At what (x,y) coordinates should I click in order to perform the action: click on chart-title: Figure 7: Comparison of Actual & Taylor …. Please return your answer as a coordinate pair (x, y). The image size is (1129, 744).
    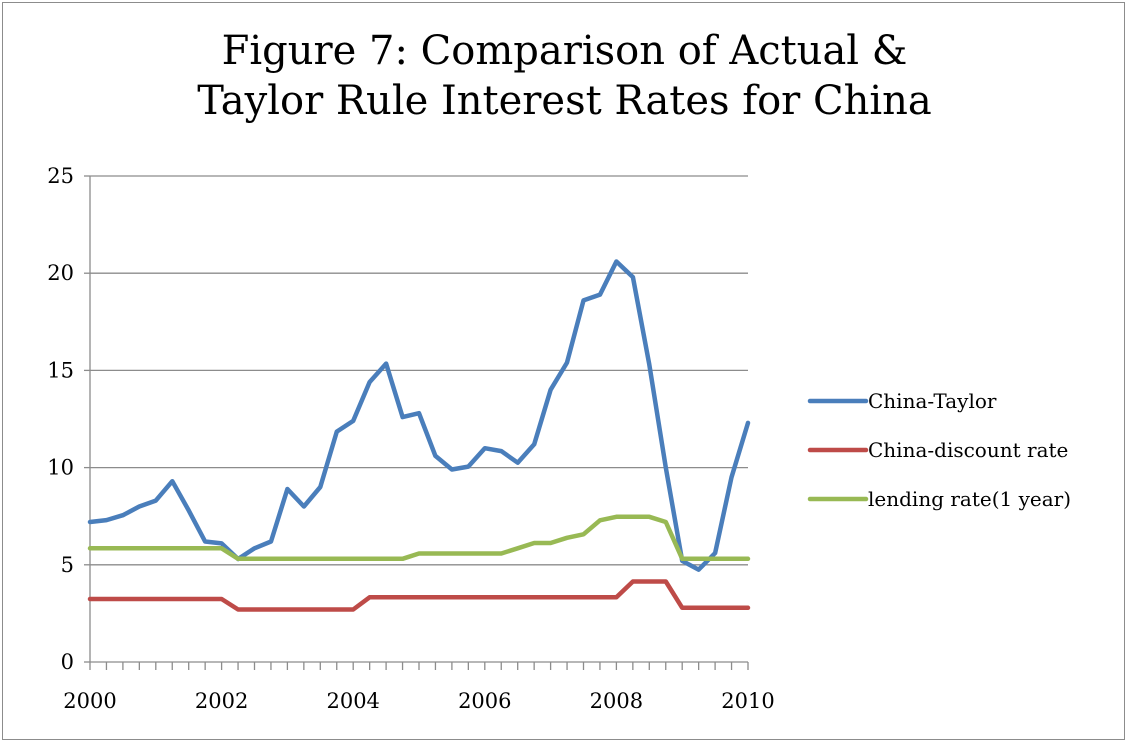
    Looking at the image, I should click on (564, 76).